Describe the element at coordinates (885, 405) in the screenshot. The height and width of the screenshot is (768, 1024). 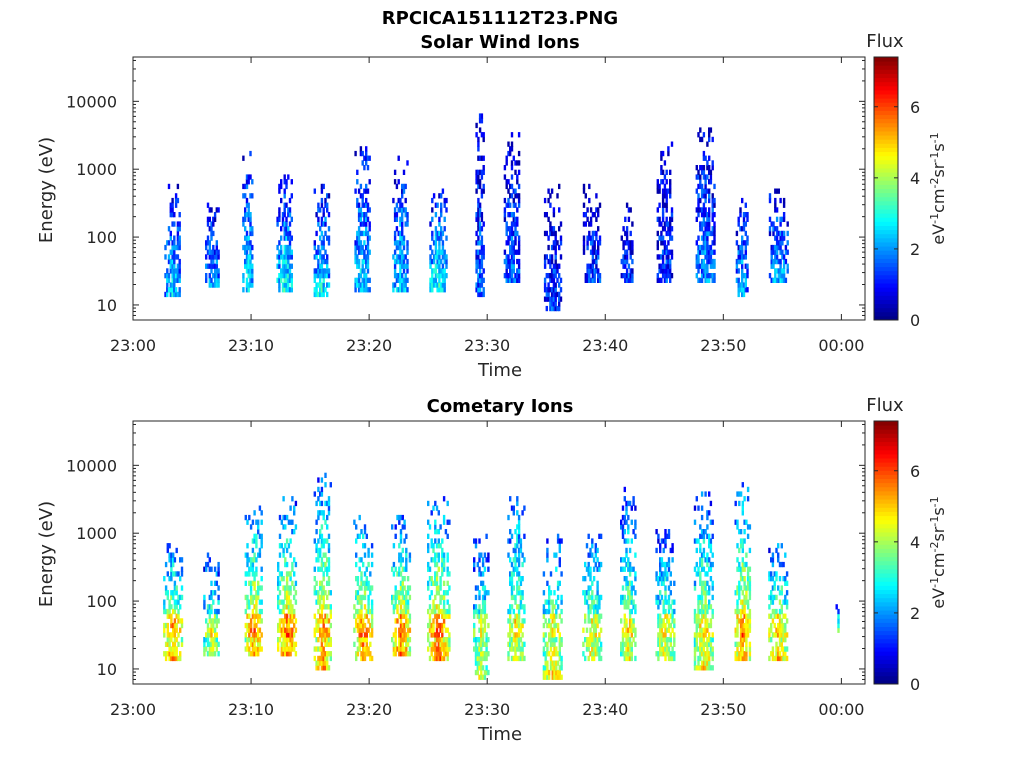
I see `colorbar-title: Flux` at that location.